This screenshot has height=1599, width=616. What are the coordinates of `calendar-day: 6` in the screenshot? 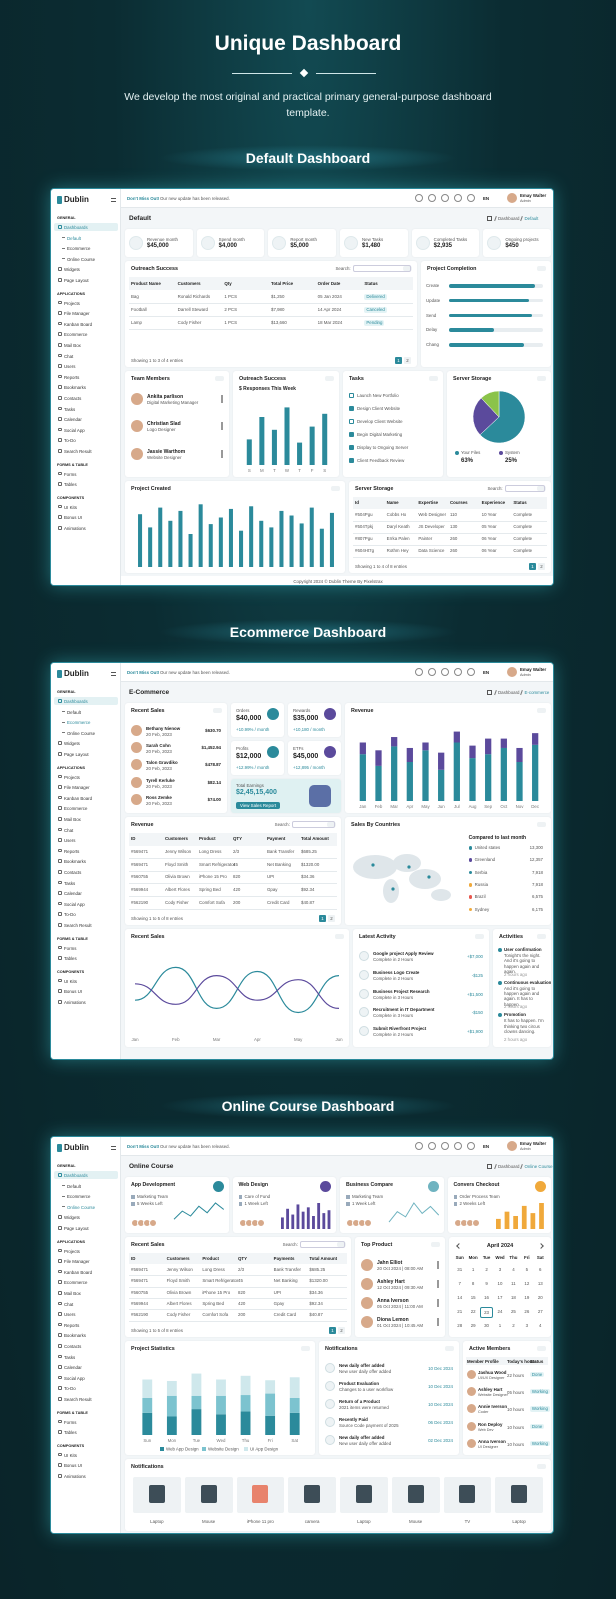 It's located at (540, 1269).